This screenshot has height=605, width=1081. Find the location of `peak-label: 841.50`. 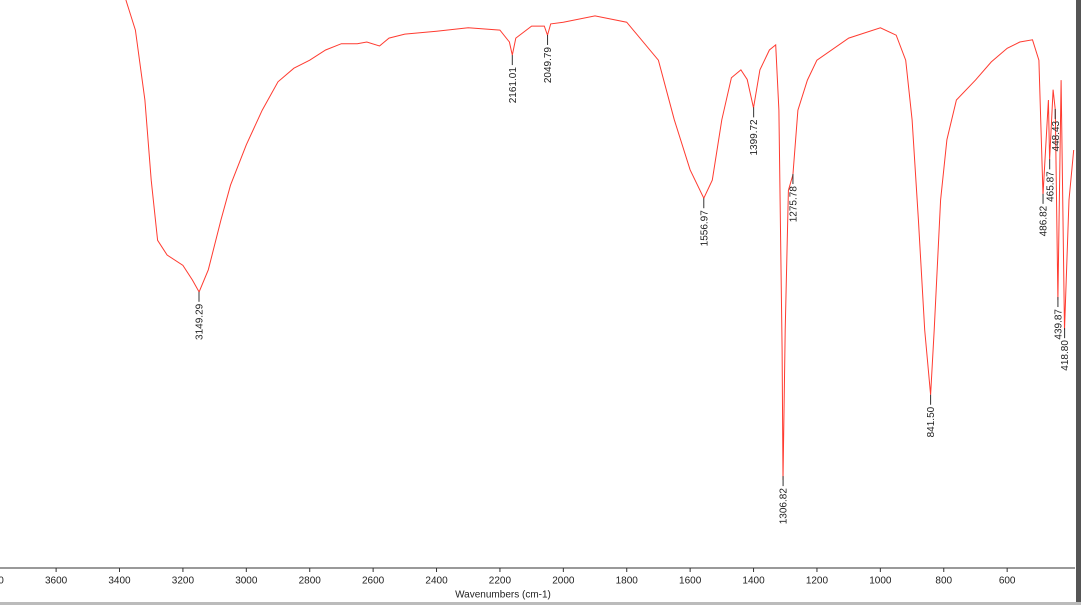

peak-label: 841.50 is located at coordinates (931, 421).